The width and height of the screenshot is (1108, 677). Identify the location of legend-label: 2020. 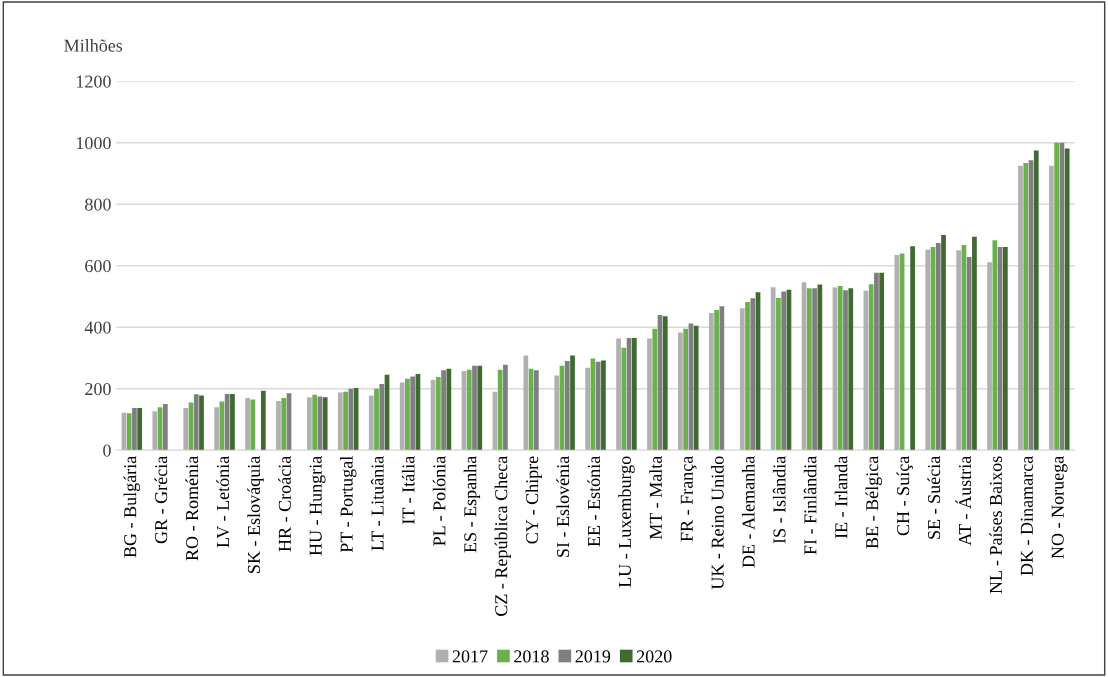
(654, 656).